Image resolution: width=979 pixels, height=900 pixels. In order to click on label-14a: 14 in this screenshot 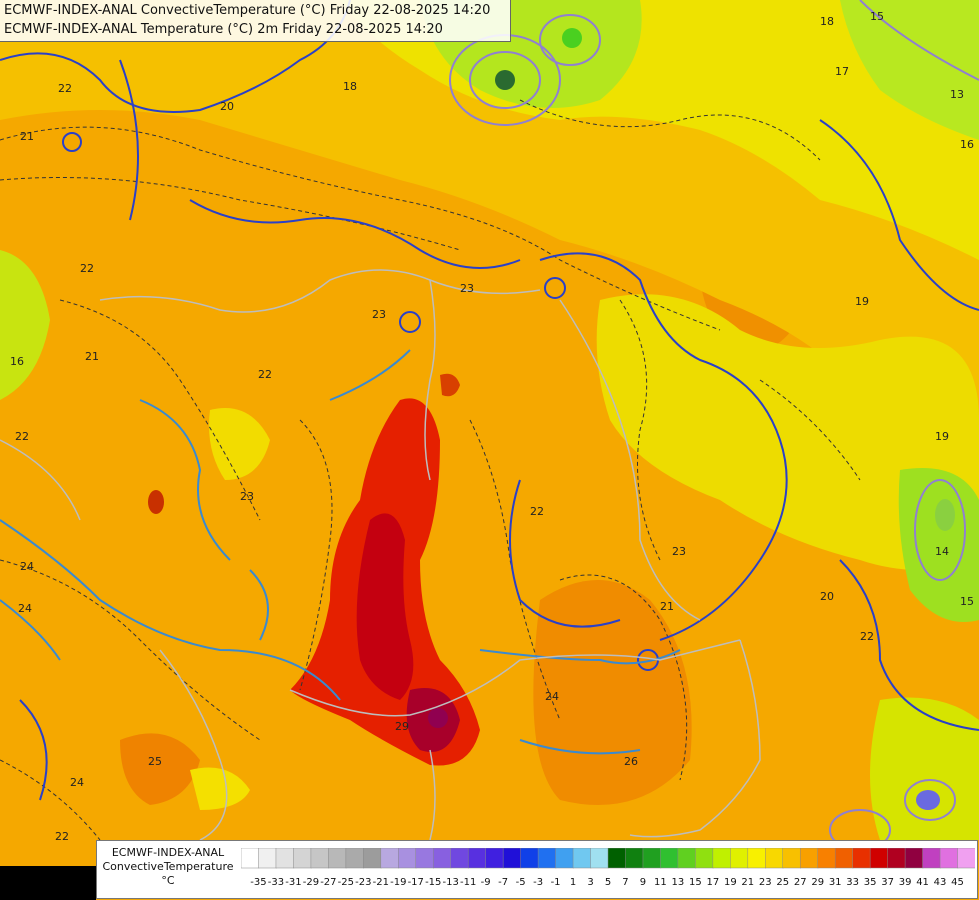, I will do `click(942, 551)`.